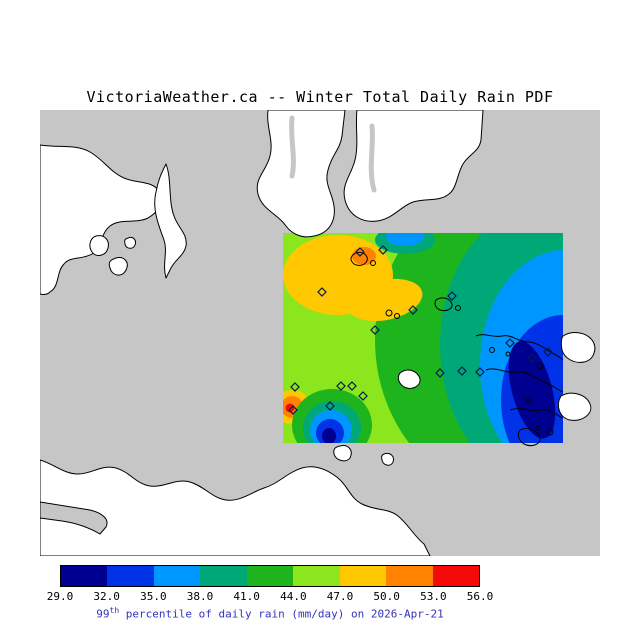  What do you see at coordinates (386, 596) in the screenshot?
I see `colorbar-tick-label: 50.0` at bounding box center [386, 596].